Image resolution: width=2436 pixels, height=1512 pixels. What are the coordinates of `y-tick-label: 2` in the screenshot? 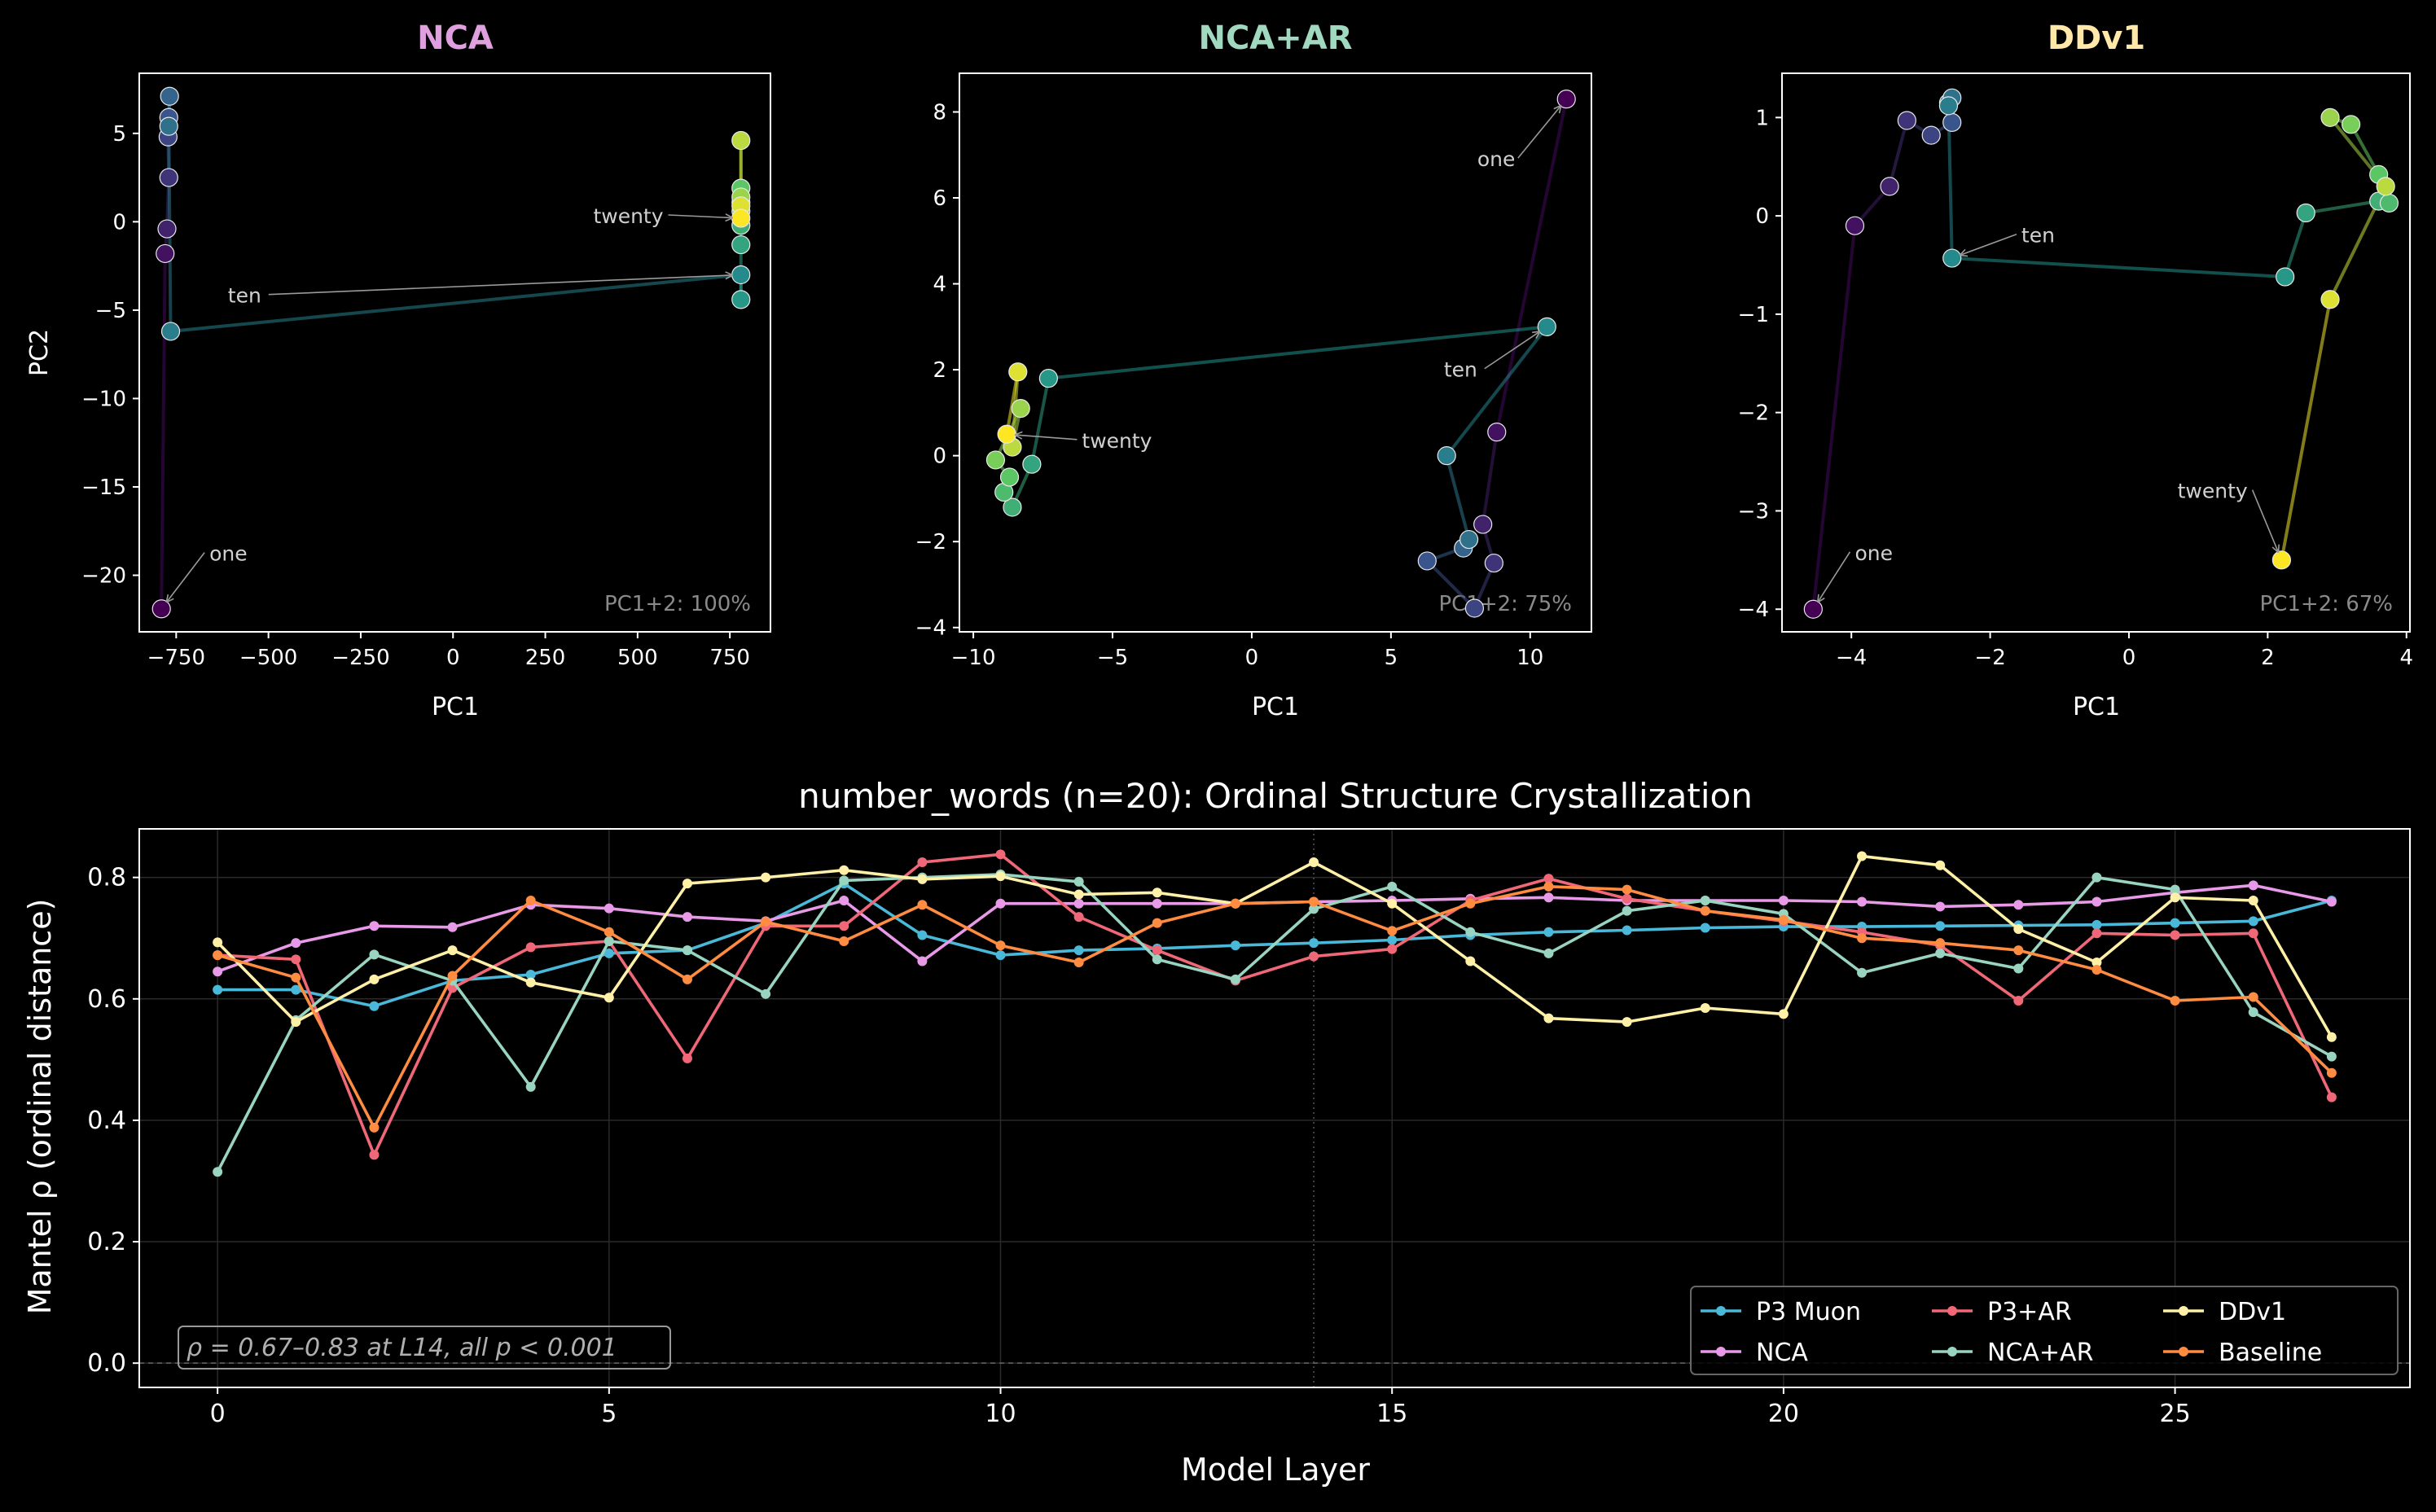 It's located at (939, 370).